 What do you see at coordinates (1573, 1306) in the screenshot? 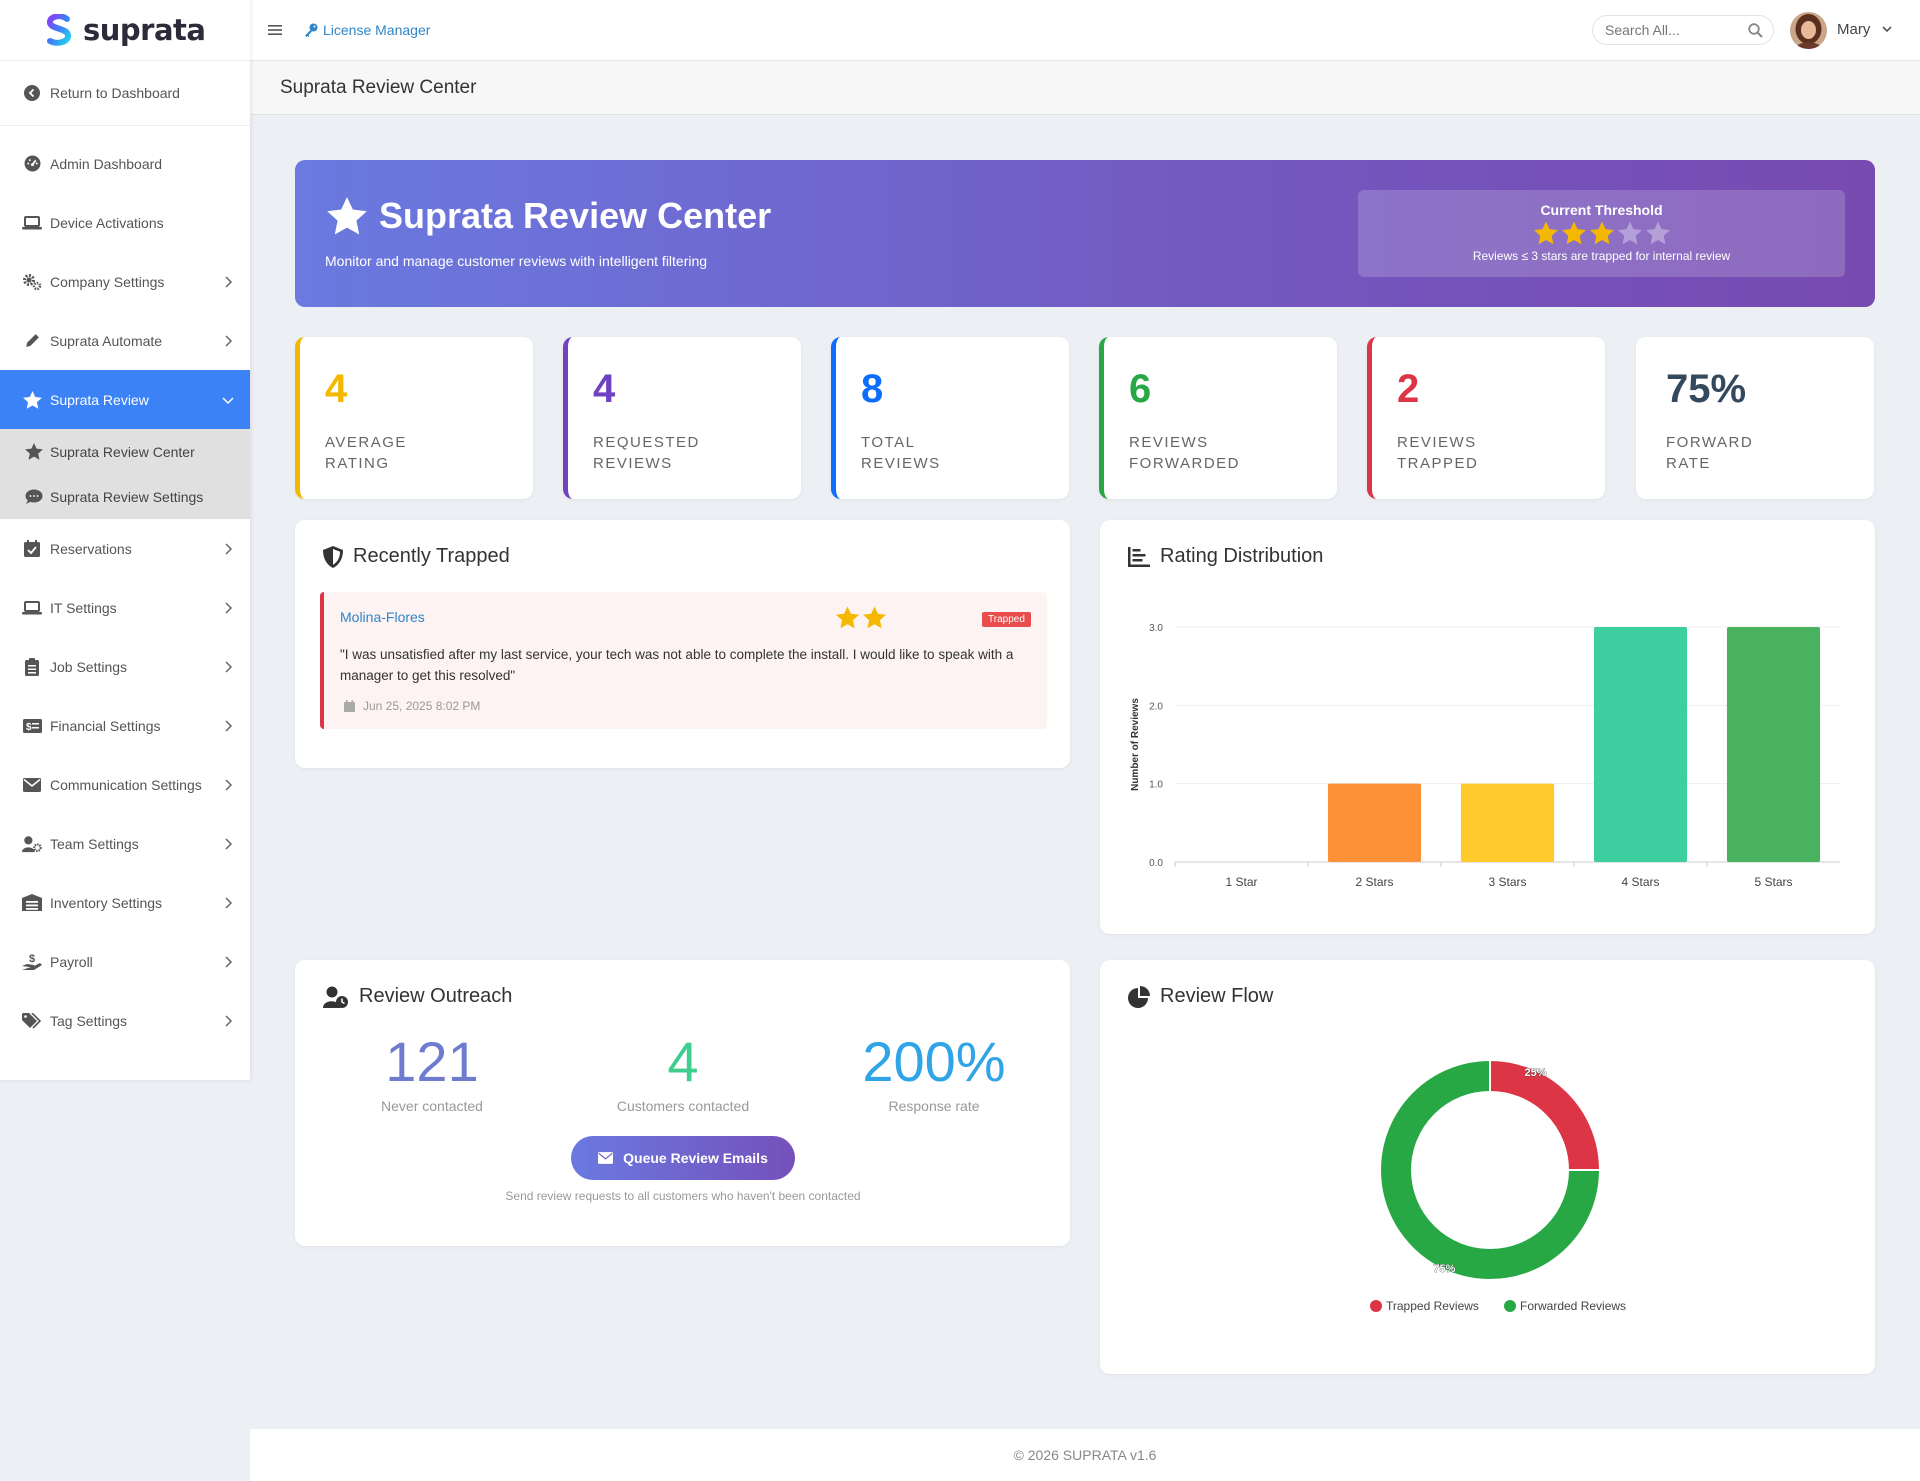
I see `legend-label: Forwarded Reviews` at bounding box center [1573, 1306].